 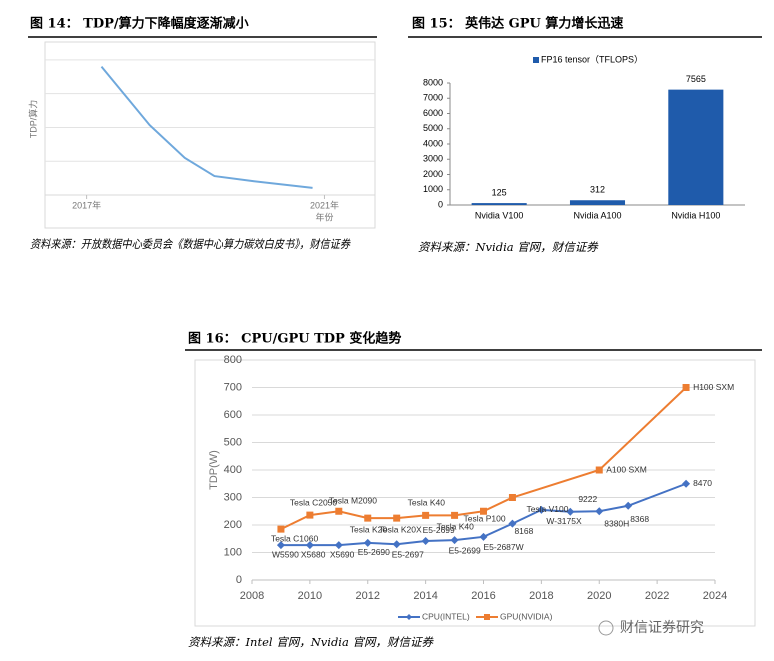 I want to click on point-label: W-3175X, so click(x=564, y=521).